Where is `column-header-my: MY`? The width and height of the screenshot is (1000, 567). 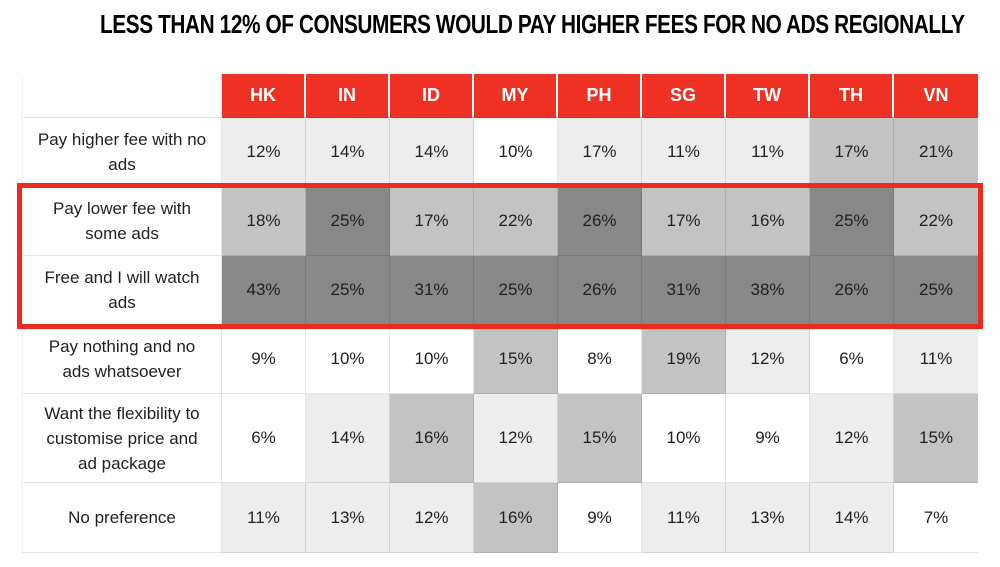 column-header-my: MY is located at coordinates (516, 96).